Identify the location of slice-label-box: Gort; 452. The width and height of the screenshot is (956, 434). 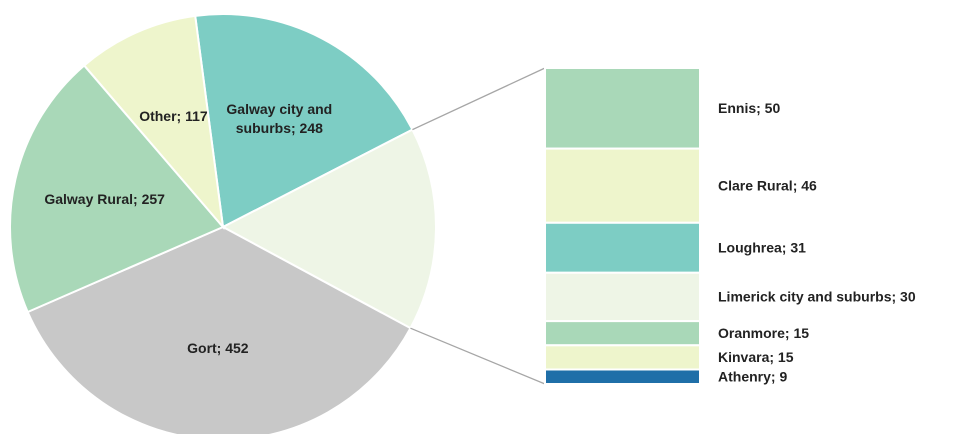
(218, 347).